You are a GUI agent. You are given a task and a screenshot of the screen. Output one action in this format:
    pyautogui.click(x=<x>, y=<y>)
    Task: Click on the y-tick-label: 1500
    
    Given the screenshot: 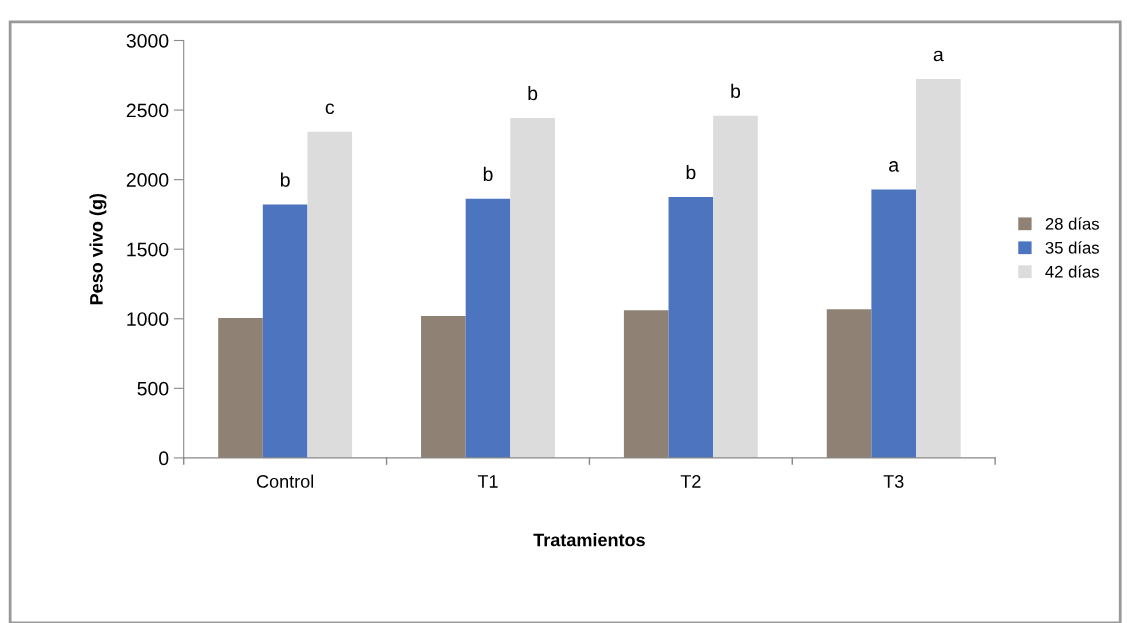 What is the action you would take?
    pyautogui.click(x=148, y=249)
    